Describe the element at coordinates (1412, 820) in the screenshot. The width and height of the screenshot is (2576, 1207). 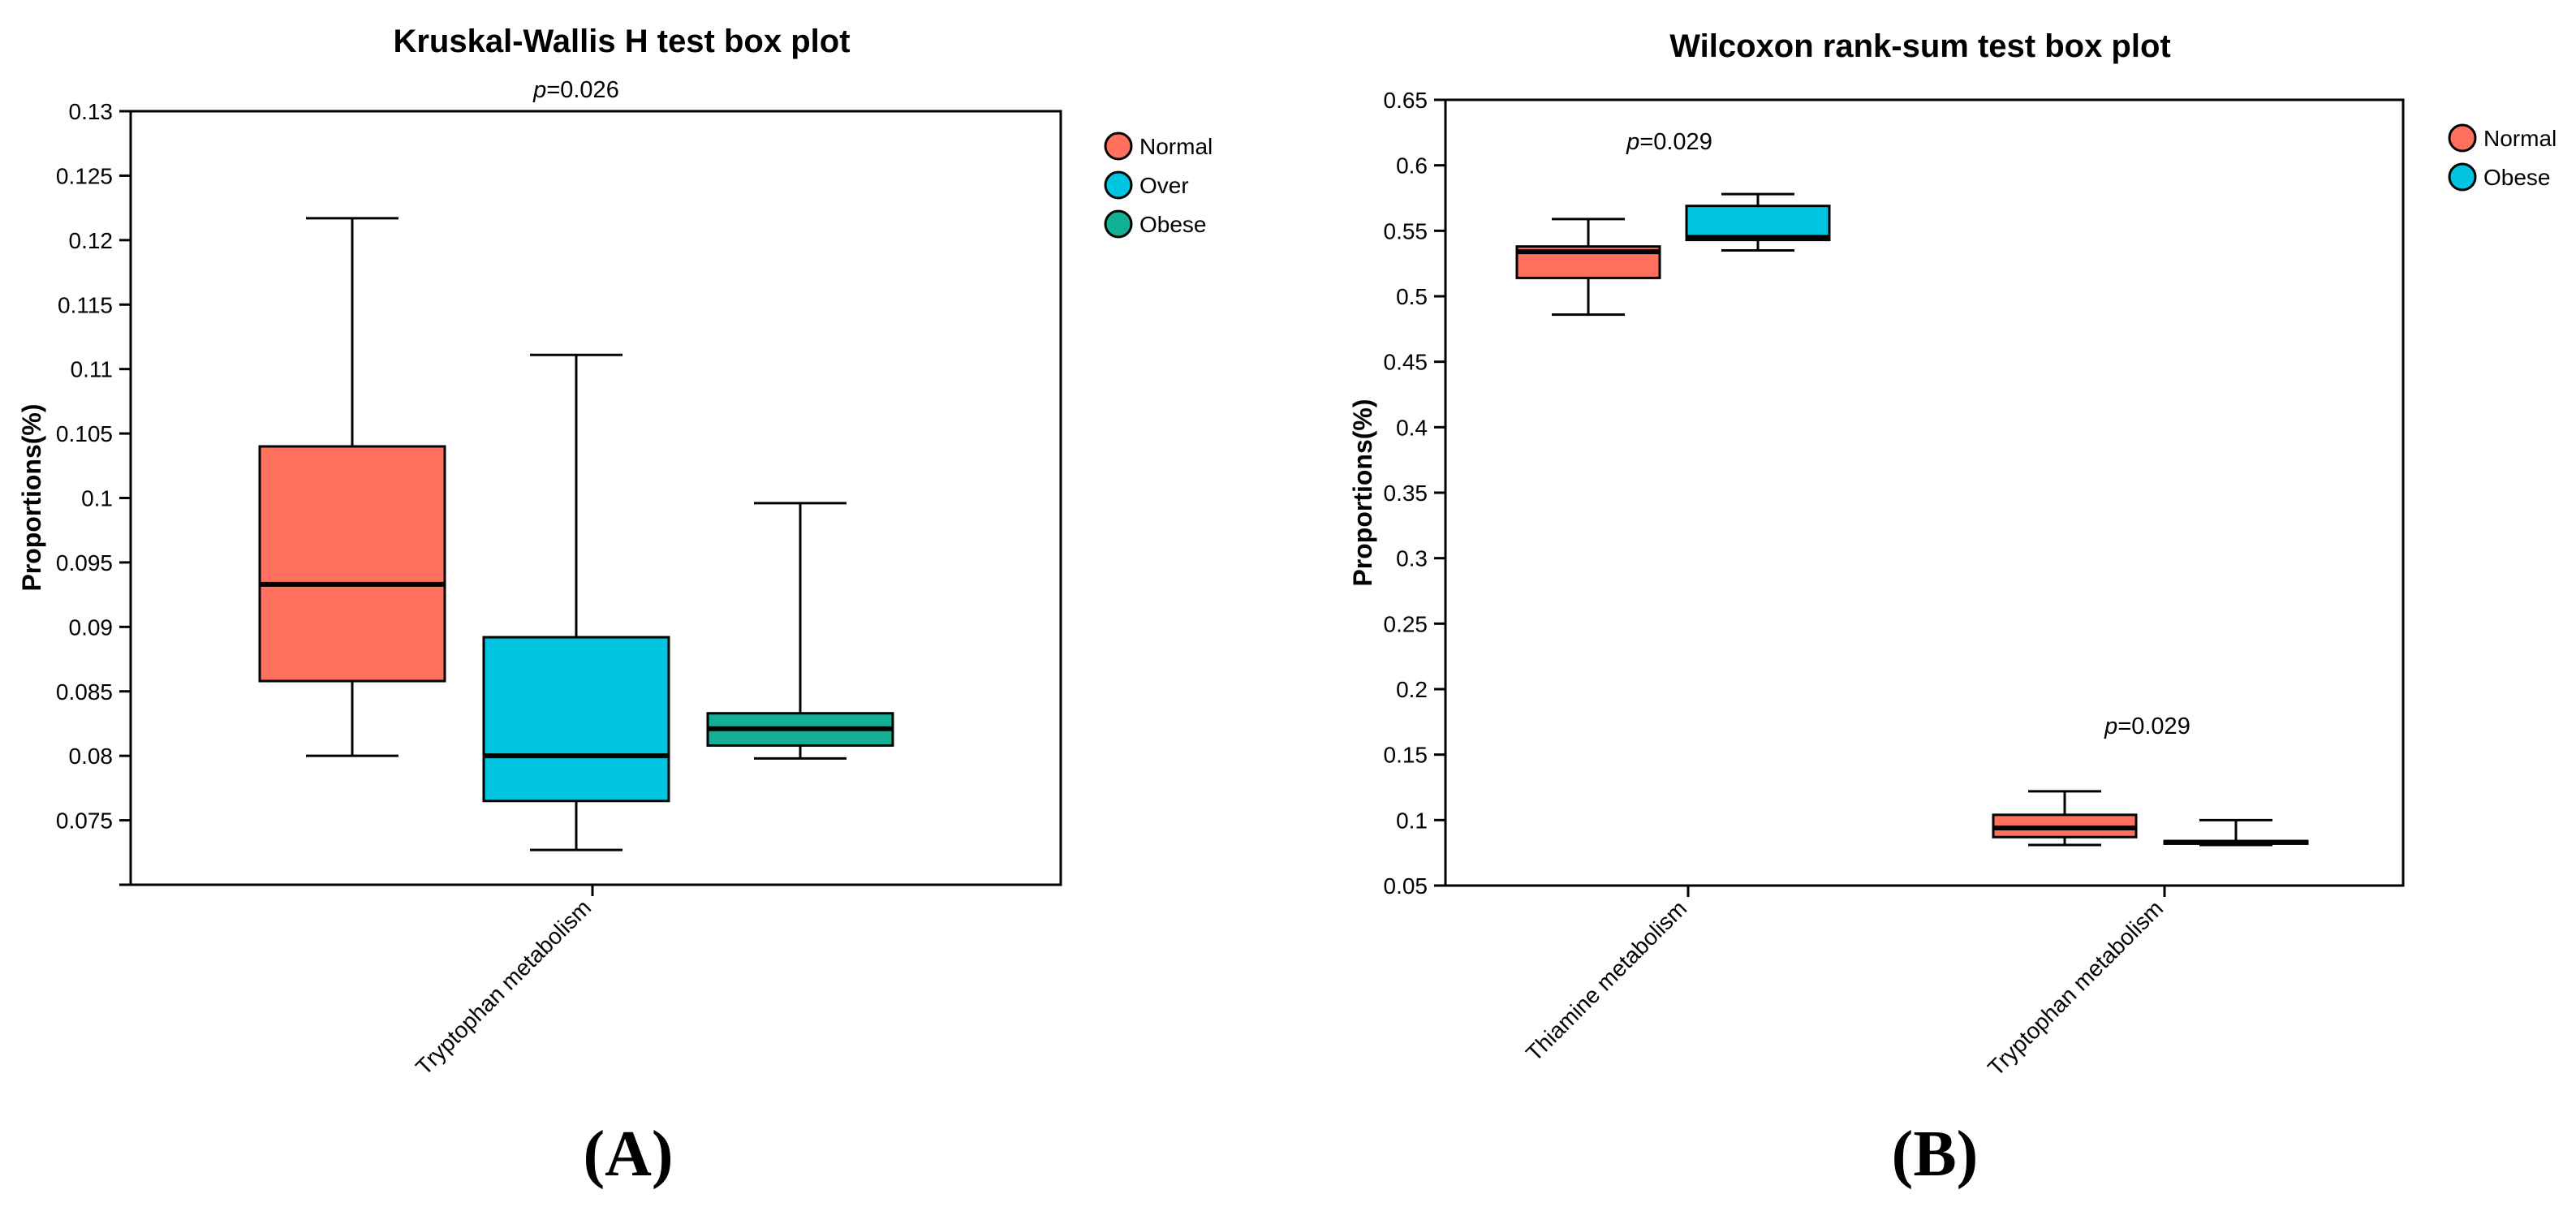
I see `chart-b-y-tick-label: 0.1` at that location.